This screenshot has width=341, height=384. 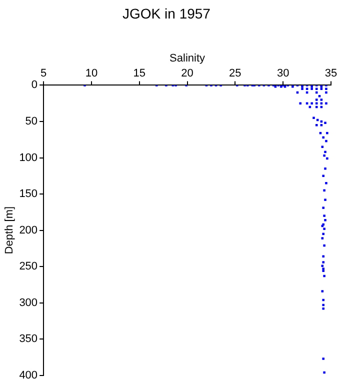 I want to click on y-tick-label: 150, so click(x=28, y=194).